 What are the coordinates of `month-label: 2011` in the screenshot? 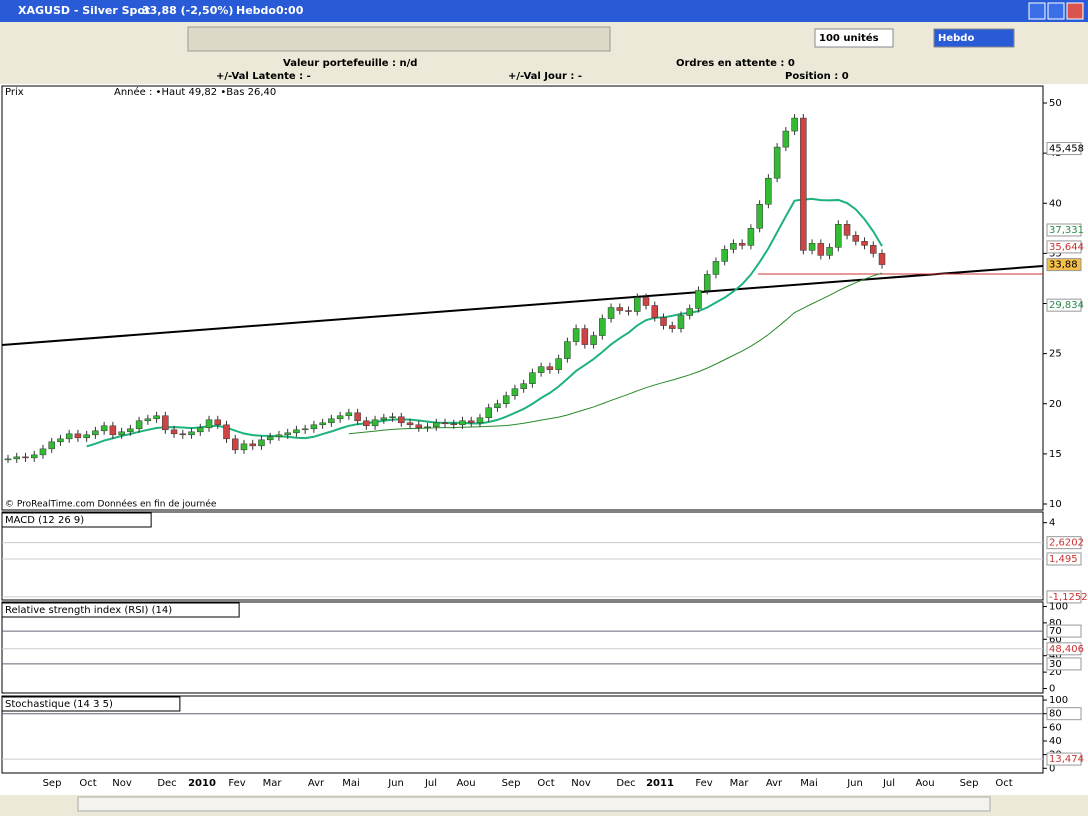 It's located at (660, 783).